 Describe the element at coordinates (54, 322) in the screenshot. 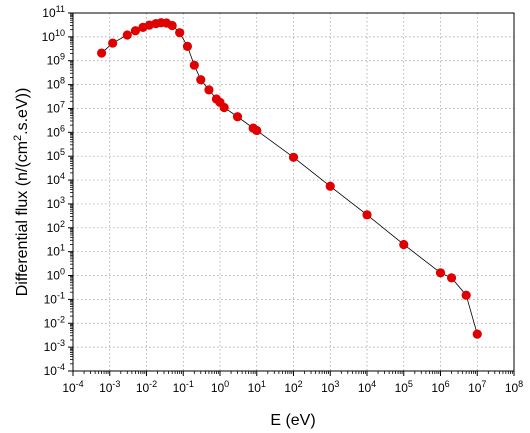

I see `y-tick-label: 10⁻²` at that location.